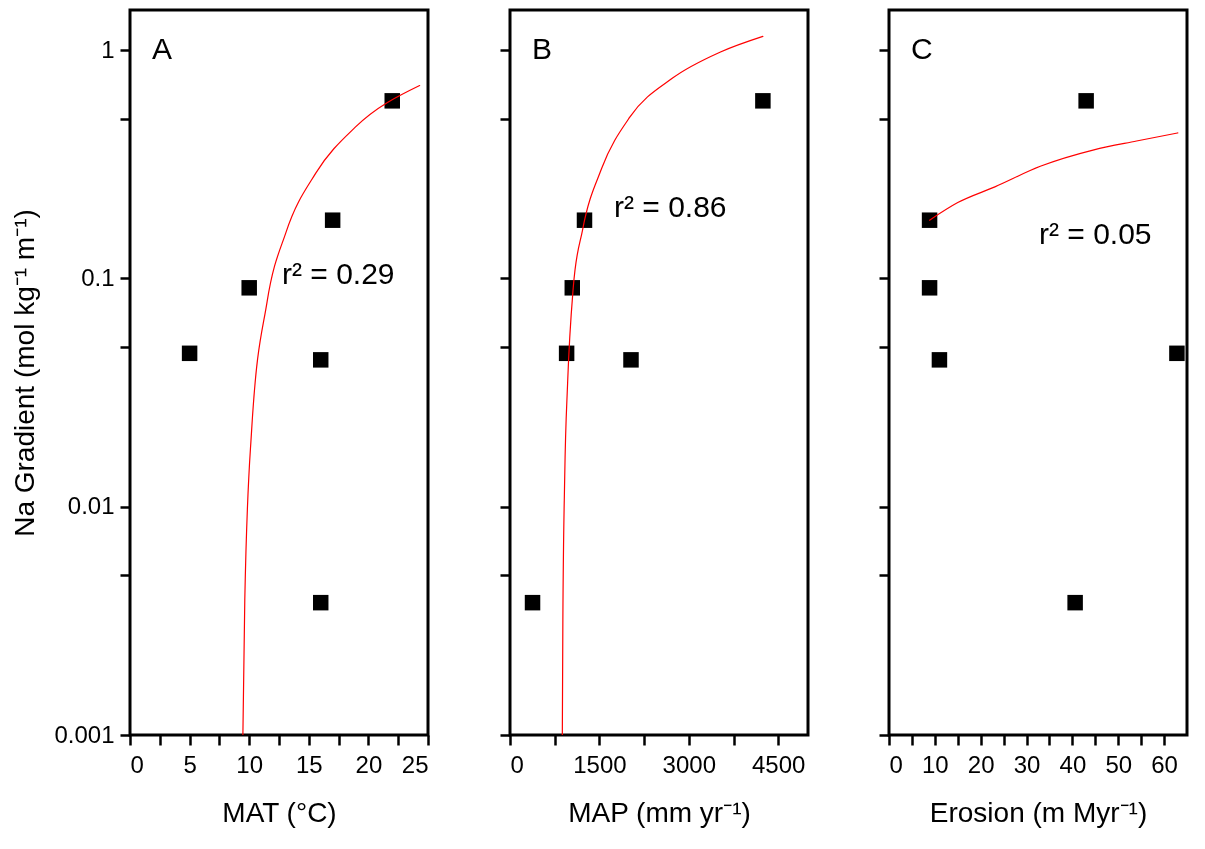 The image size is (1205, 849). Describe the element at coordinates (279, 812) in the screenshot. I see `x-axis-title: MAT (°C)` at that location.